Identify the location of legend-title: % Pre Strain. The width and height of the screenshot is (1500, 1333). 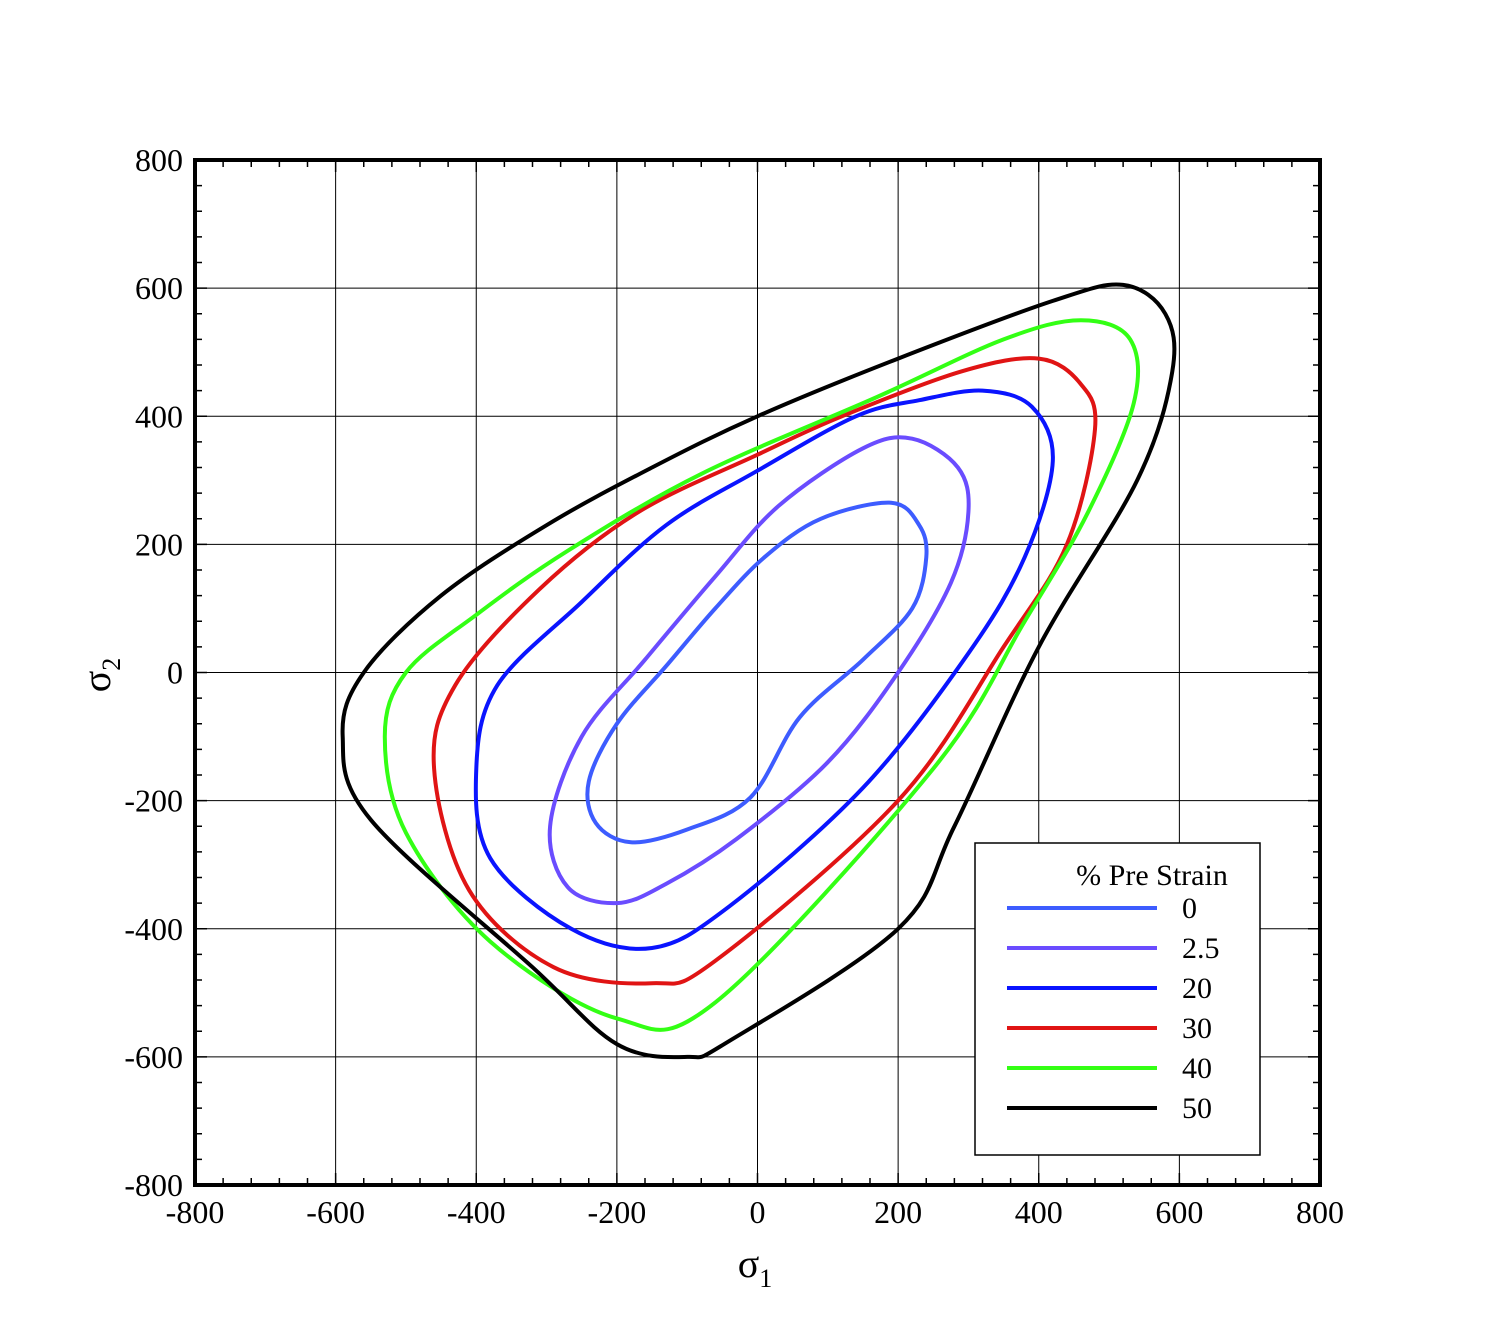
(1152, 875).